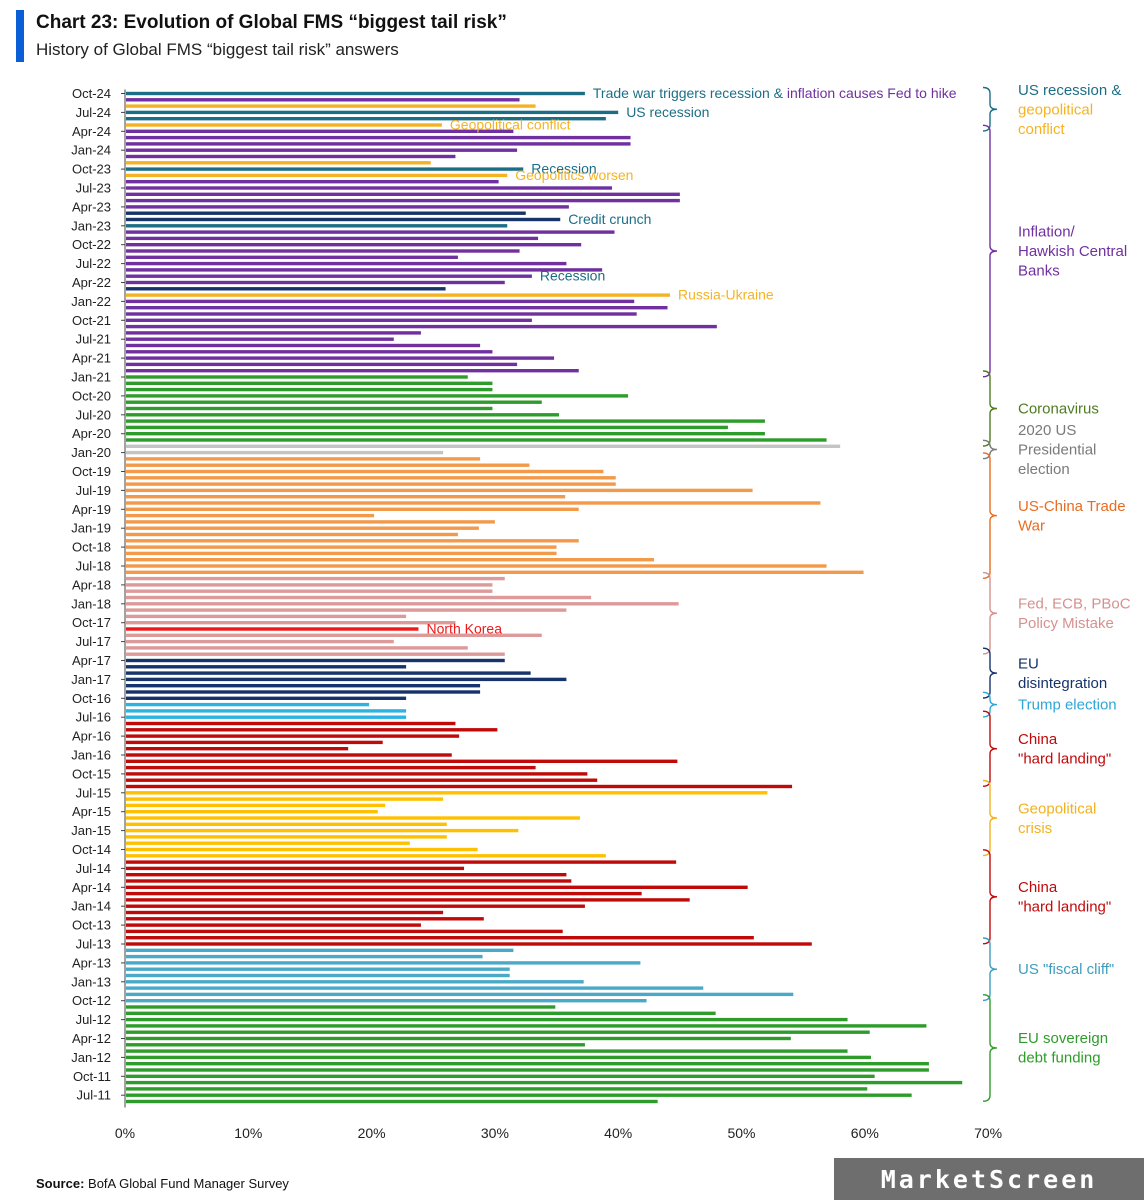 This screenshot has width=1144, height=1200. I want to click on legend-group-label: conflict, so click(1042, 129).